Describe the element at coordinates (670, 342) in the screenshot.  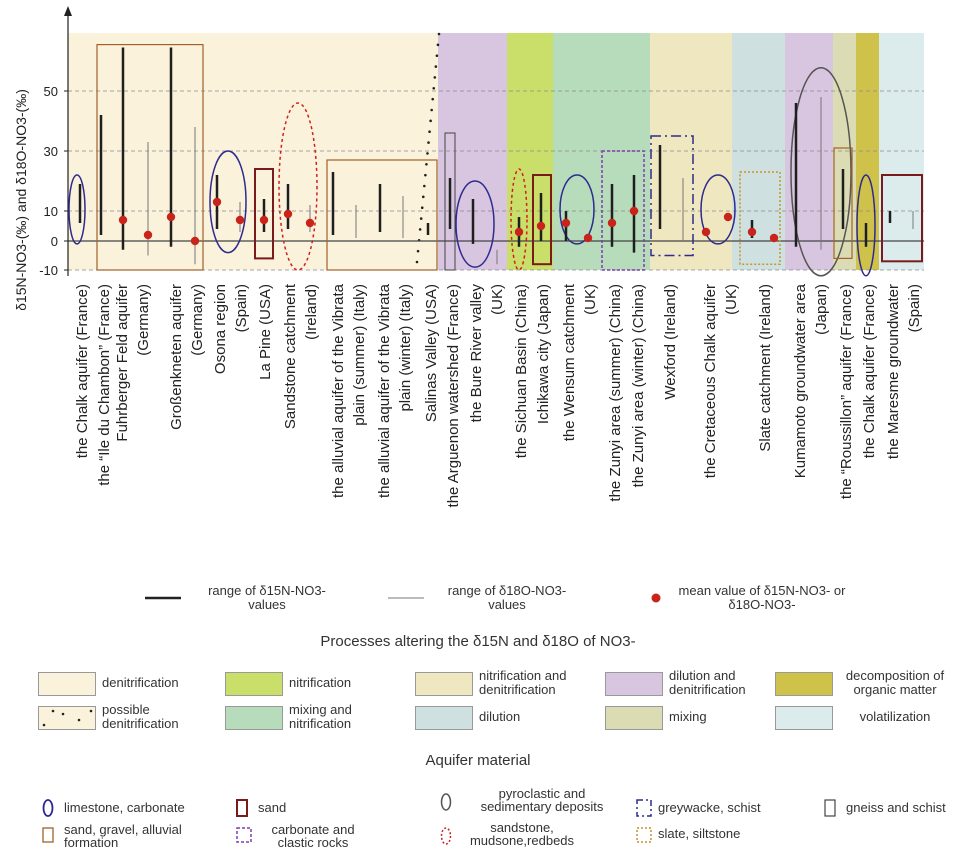
I see `x-tick-label-group: Wexford (Ireland)` at that location.